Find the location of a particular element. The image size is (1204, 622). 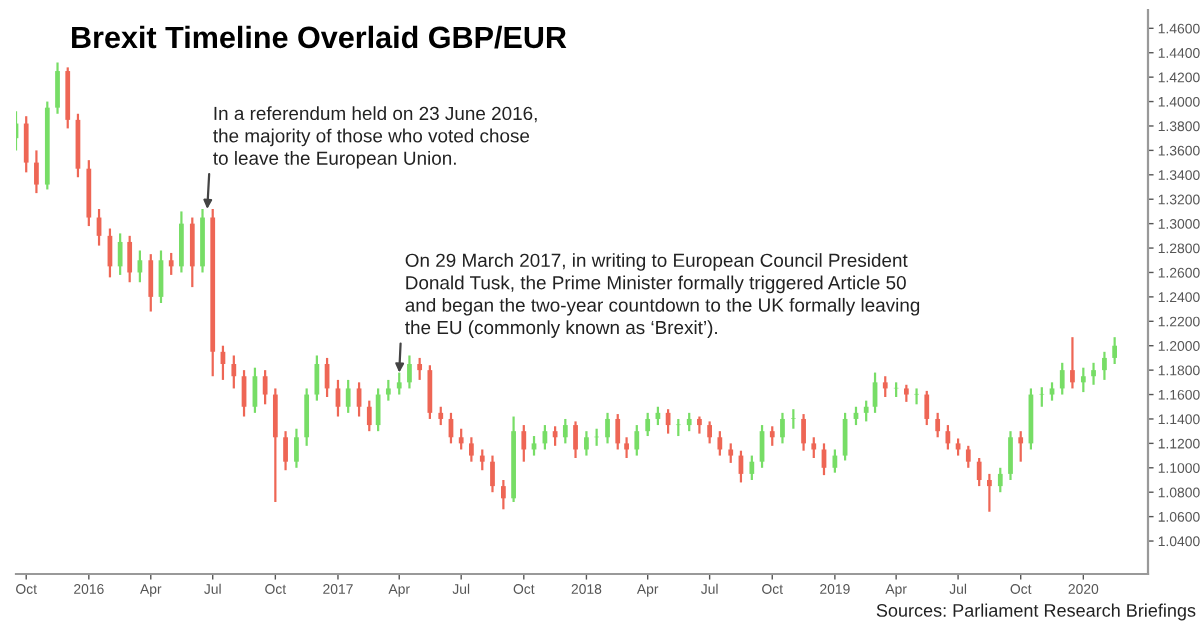

annotation: In a referendum held on 23 June 2016, the majority of those who voted chose to leave the European Union. is located at coordinates (375, 137).